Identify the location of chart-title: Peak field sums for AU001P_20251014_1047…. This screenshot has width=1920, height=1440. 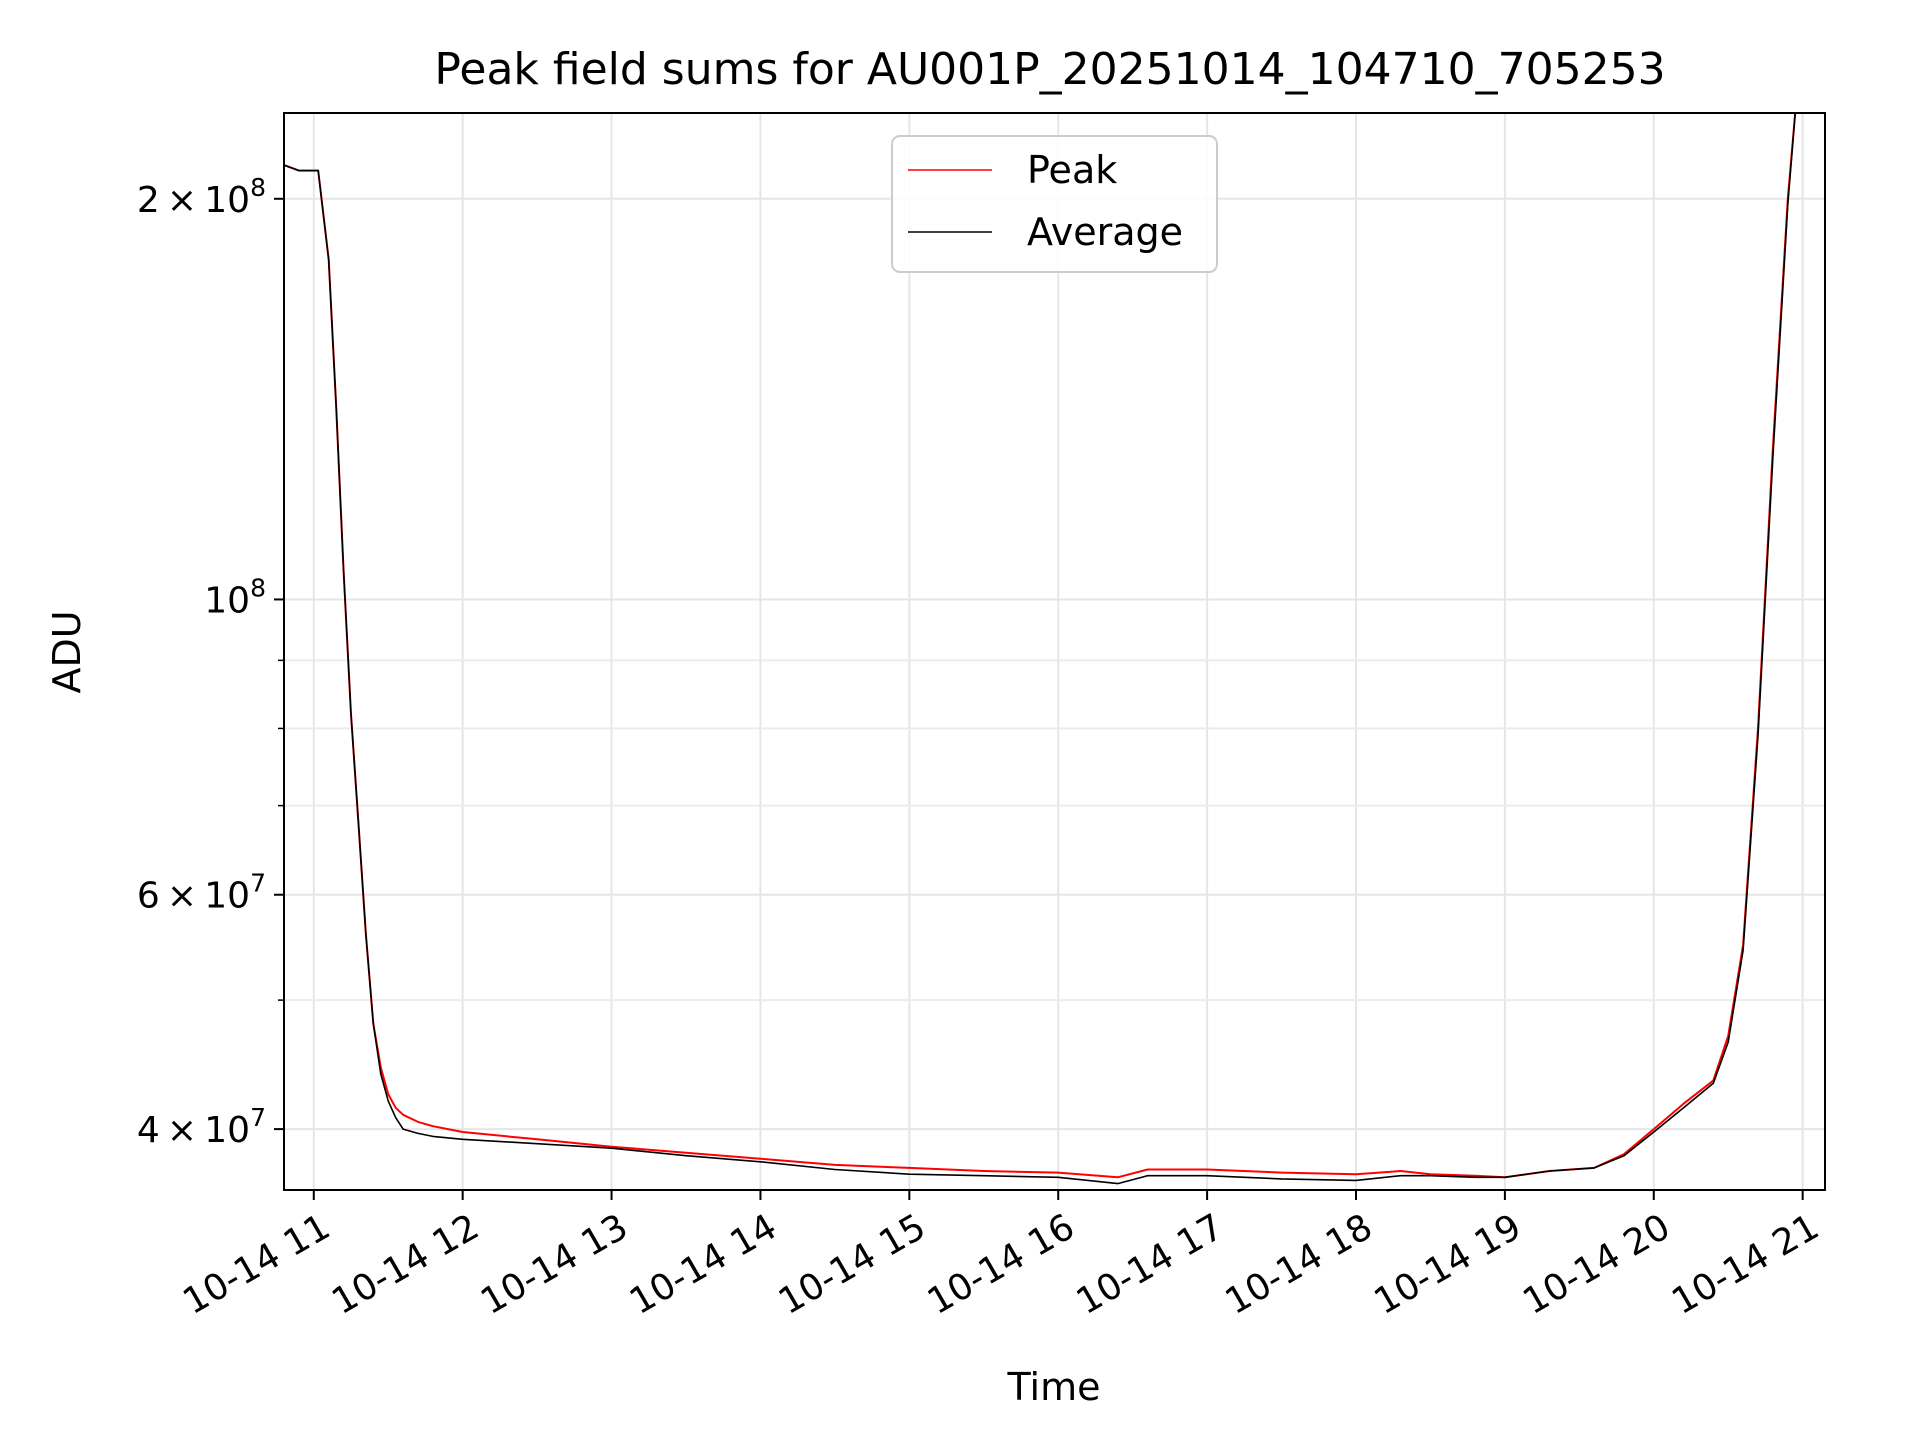
(1049, 69).